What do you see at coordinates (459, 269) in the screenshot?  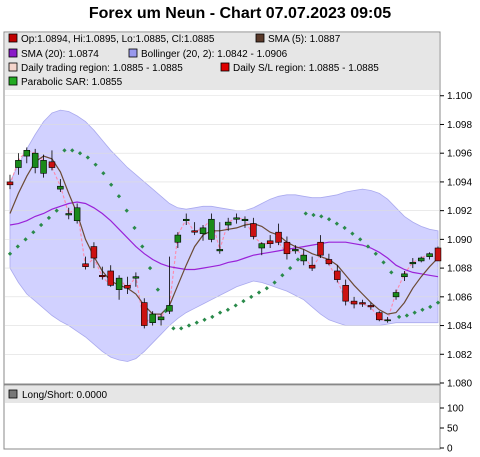 I see `y-tick-label: 1.088` at bounding box center [459, 269].